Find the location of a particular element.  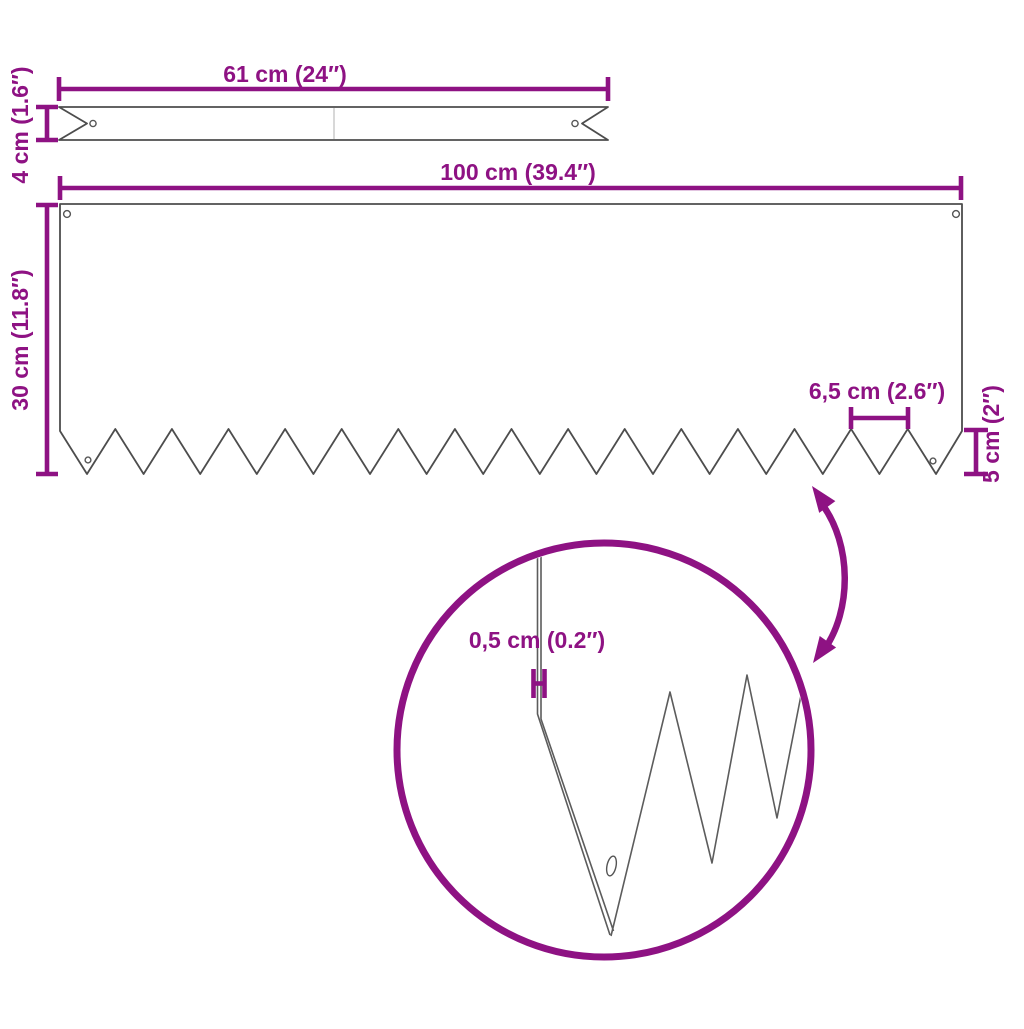

panel-width-dimension: 100 cm (39.4″) is located at coordinates (510, 179).